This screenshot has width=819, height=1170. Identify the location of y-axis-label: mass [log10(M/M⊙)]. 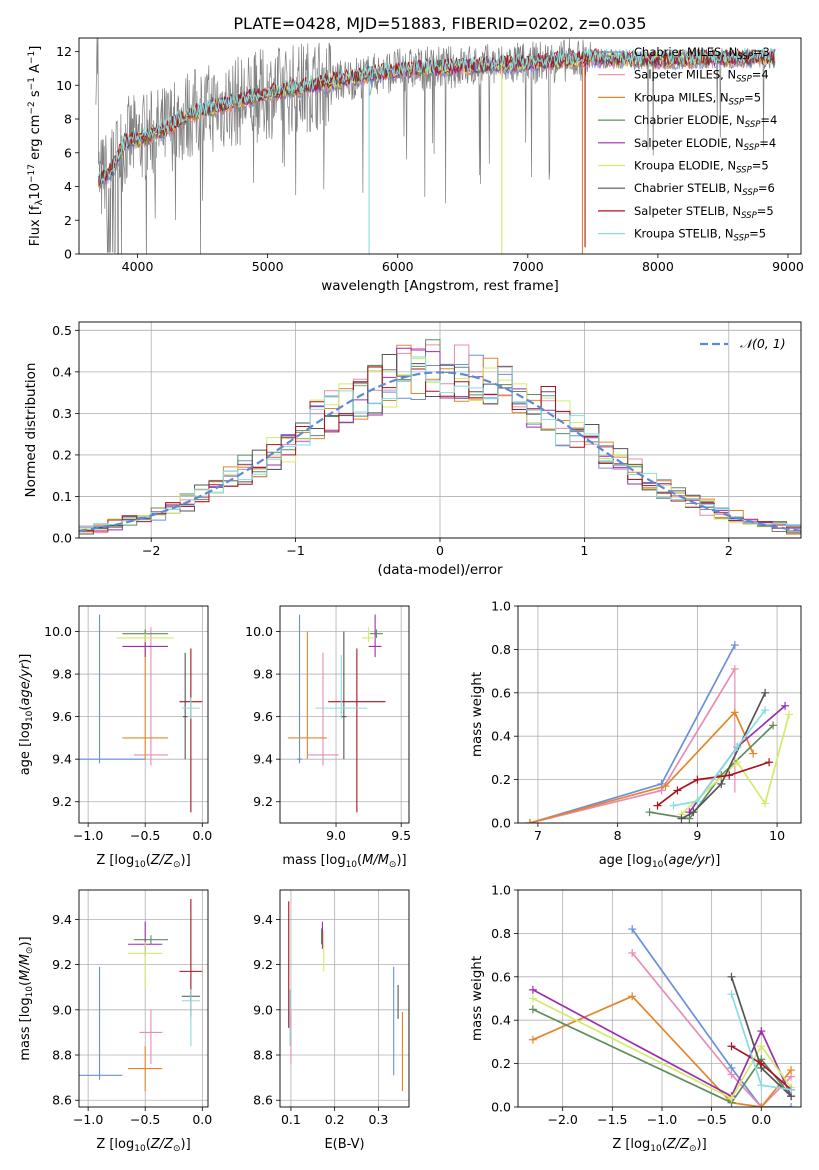
(26, 998).